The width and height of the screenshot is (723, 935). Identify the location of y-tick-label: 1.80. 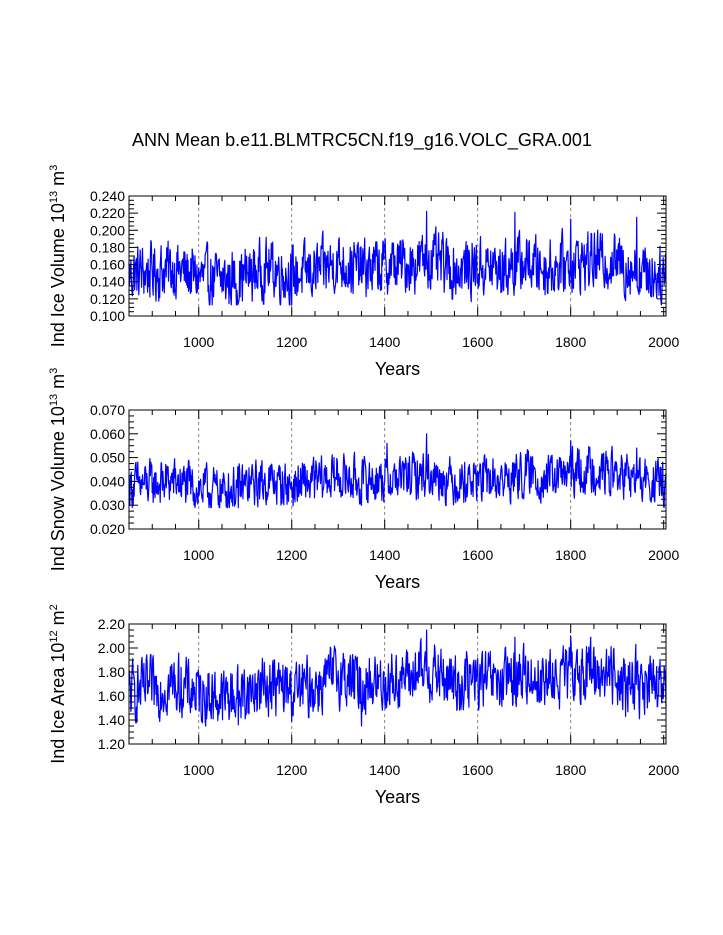
(111, 672).